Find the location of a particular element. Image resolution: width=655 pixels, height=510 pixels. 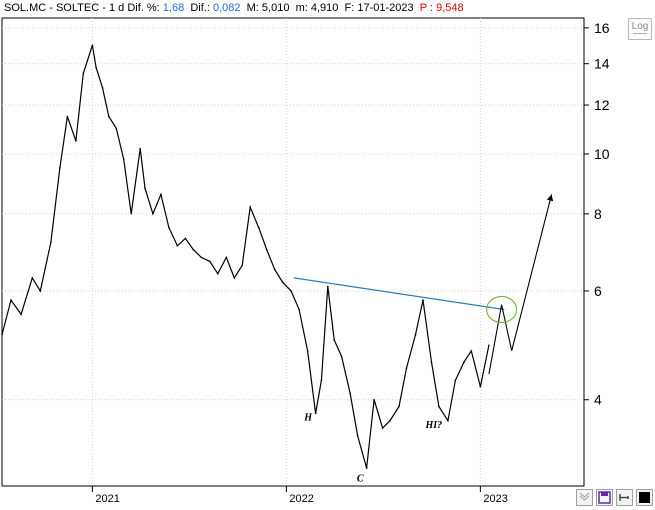

company-name: SOLTEC is located at coordinates (77, 8).